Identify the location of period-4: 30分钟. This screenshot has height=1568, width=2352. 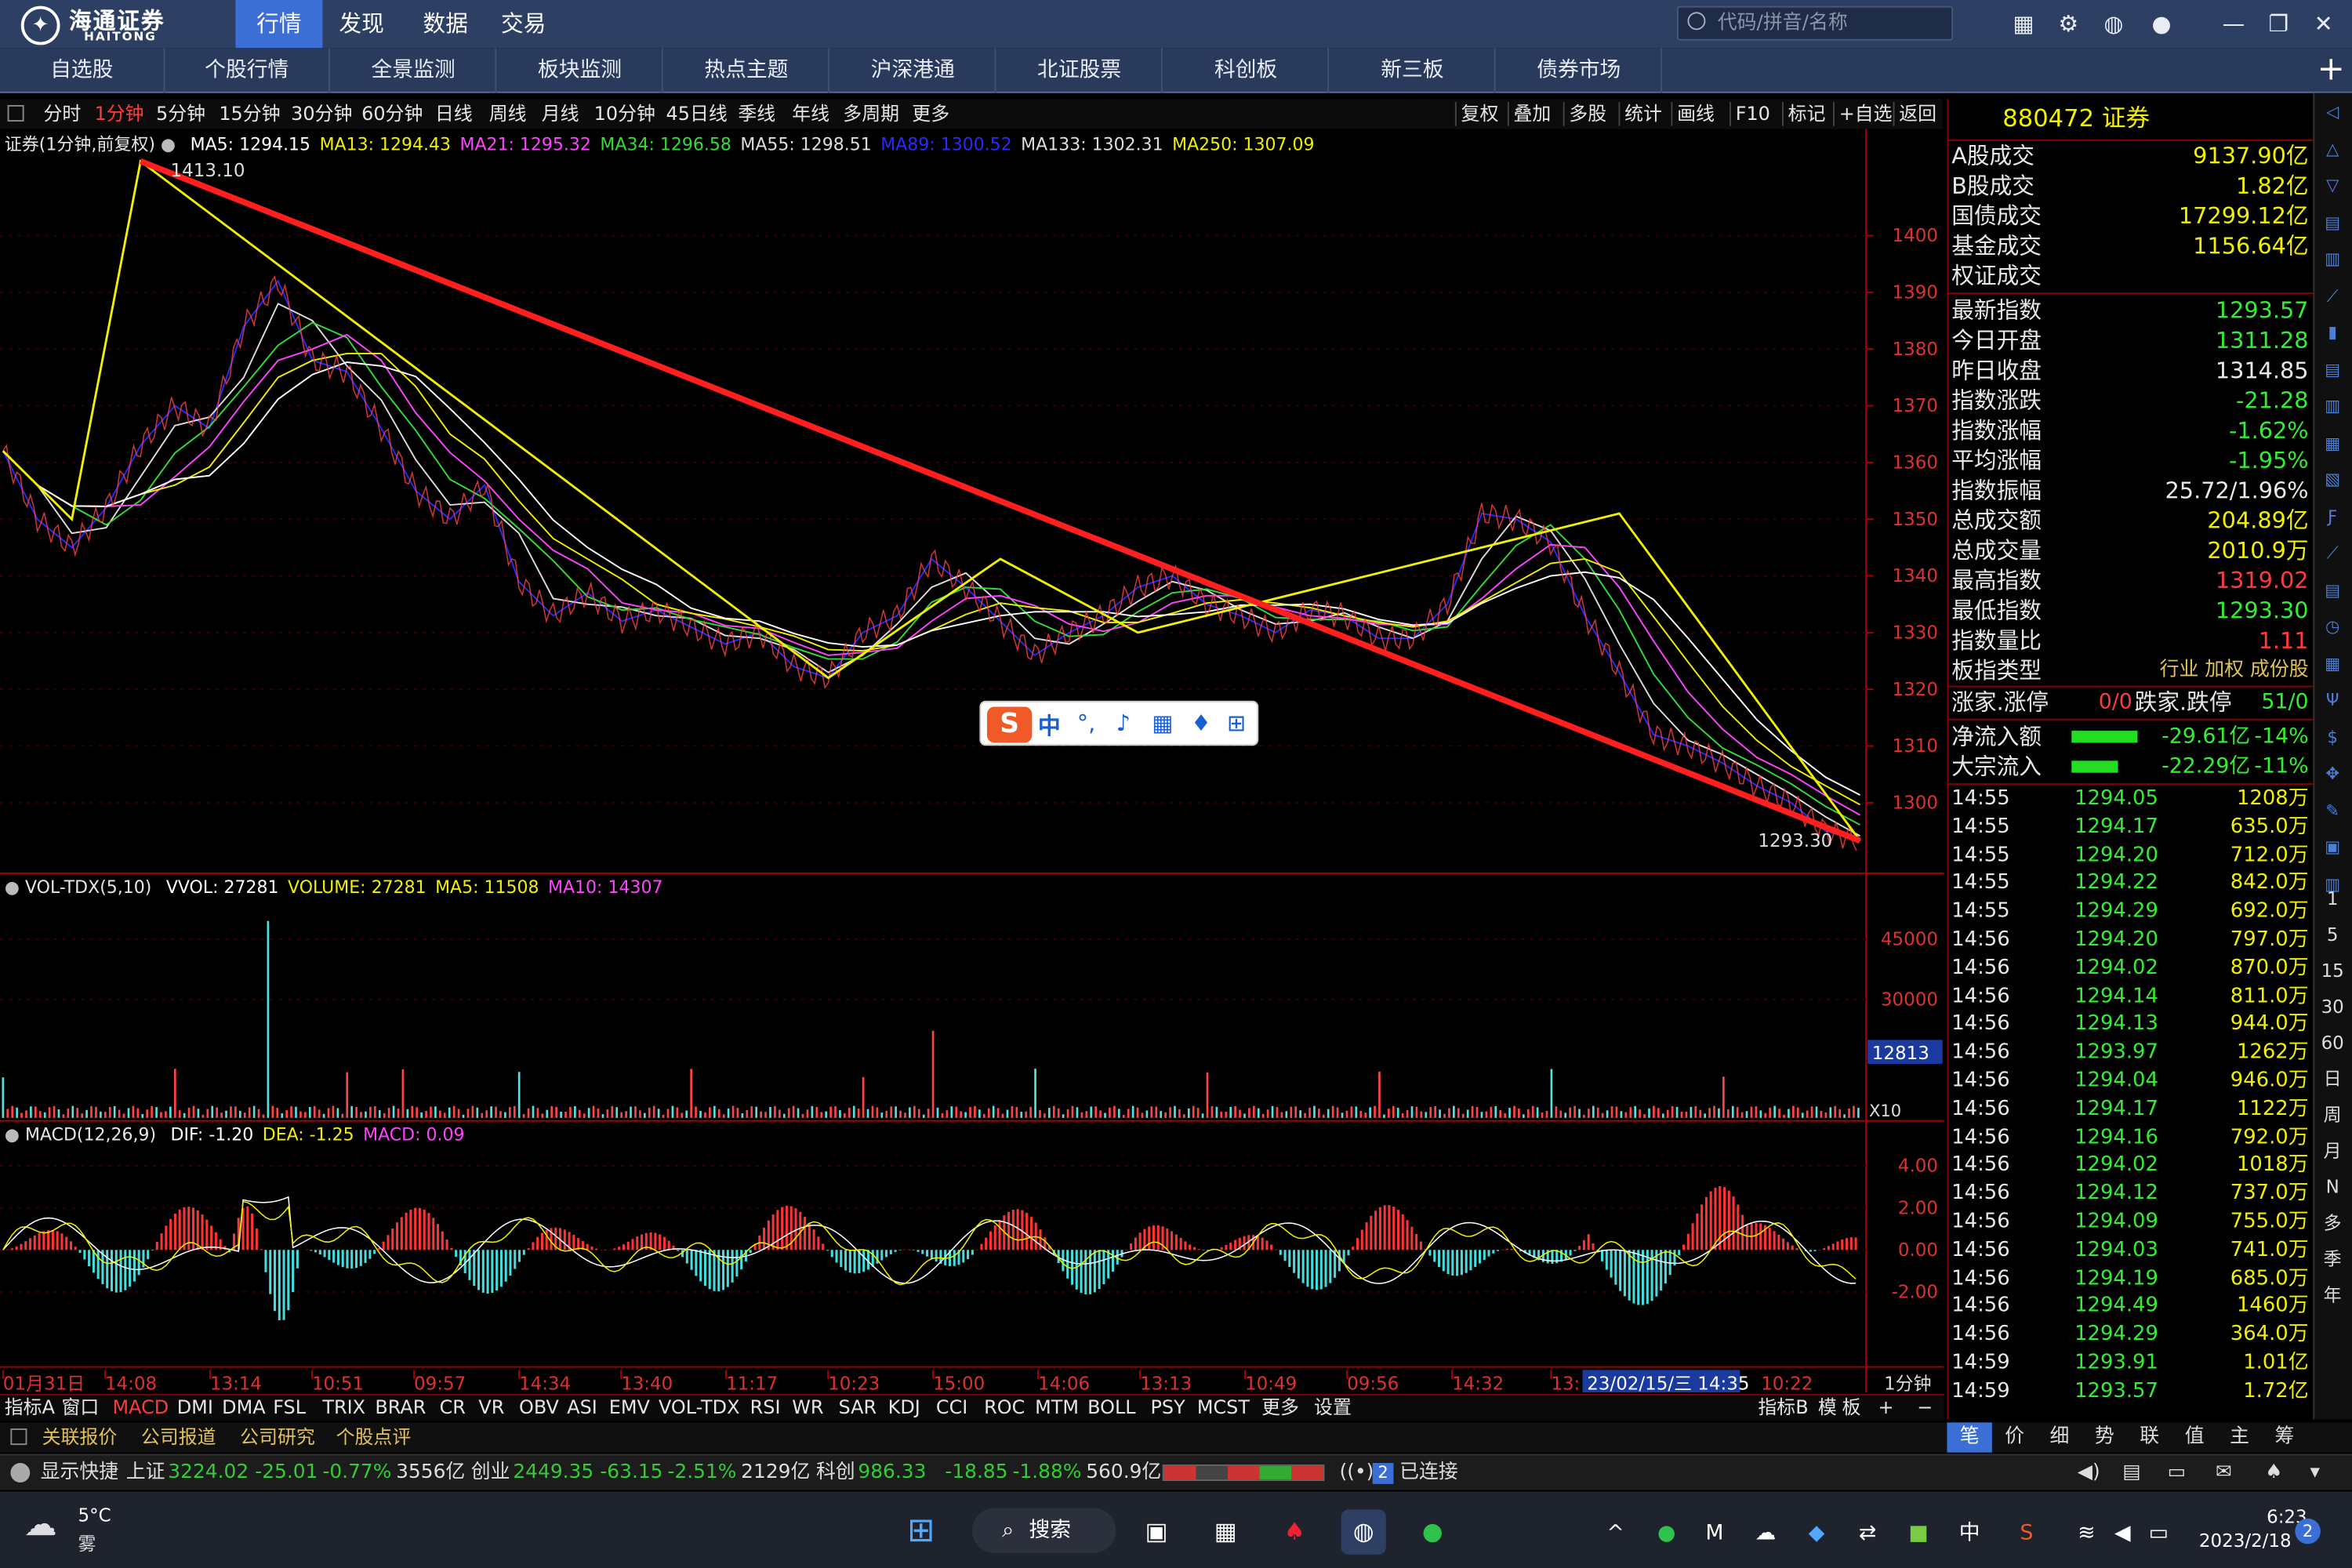
(322, 113).